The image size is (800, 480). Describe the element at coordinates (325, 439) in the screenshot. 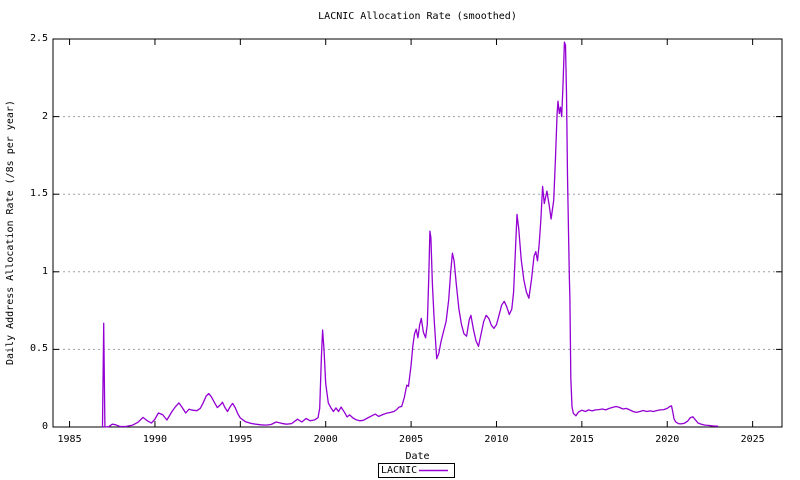

I see `x-tick-label: 2000` at that location.